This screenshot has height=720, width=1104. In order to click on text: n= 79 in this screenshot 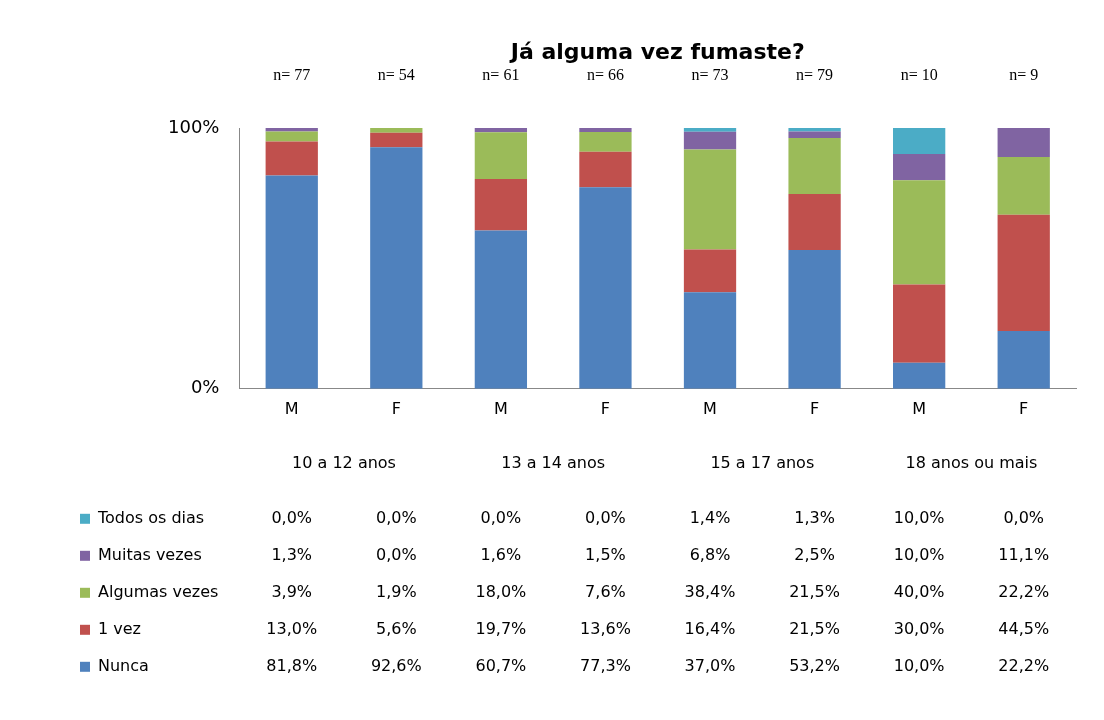, I will do `click(815, 75)`.